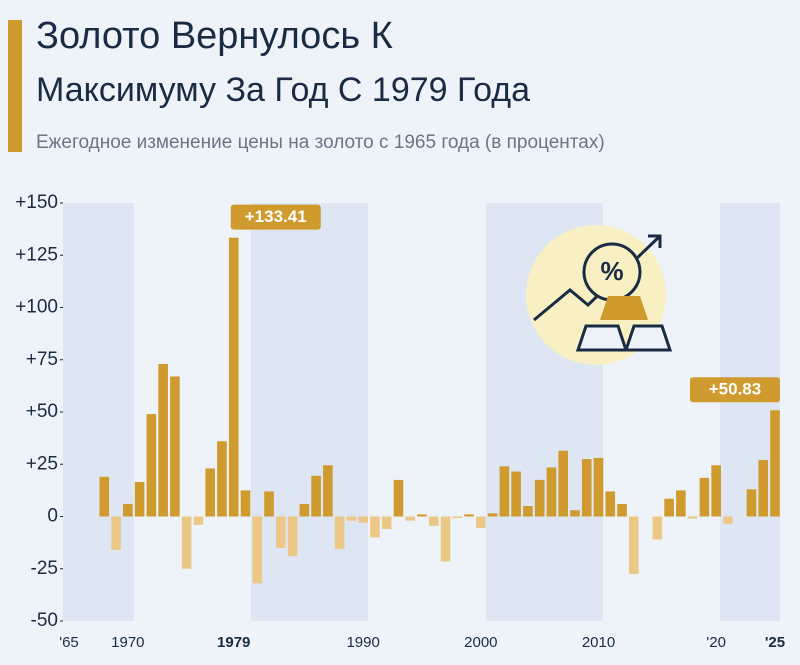  Describe the element at coordinates (480, 642) in the screenshot. I see `x-tick-label: 2000` at that location.